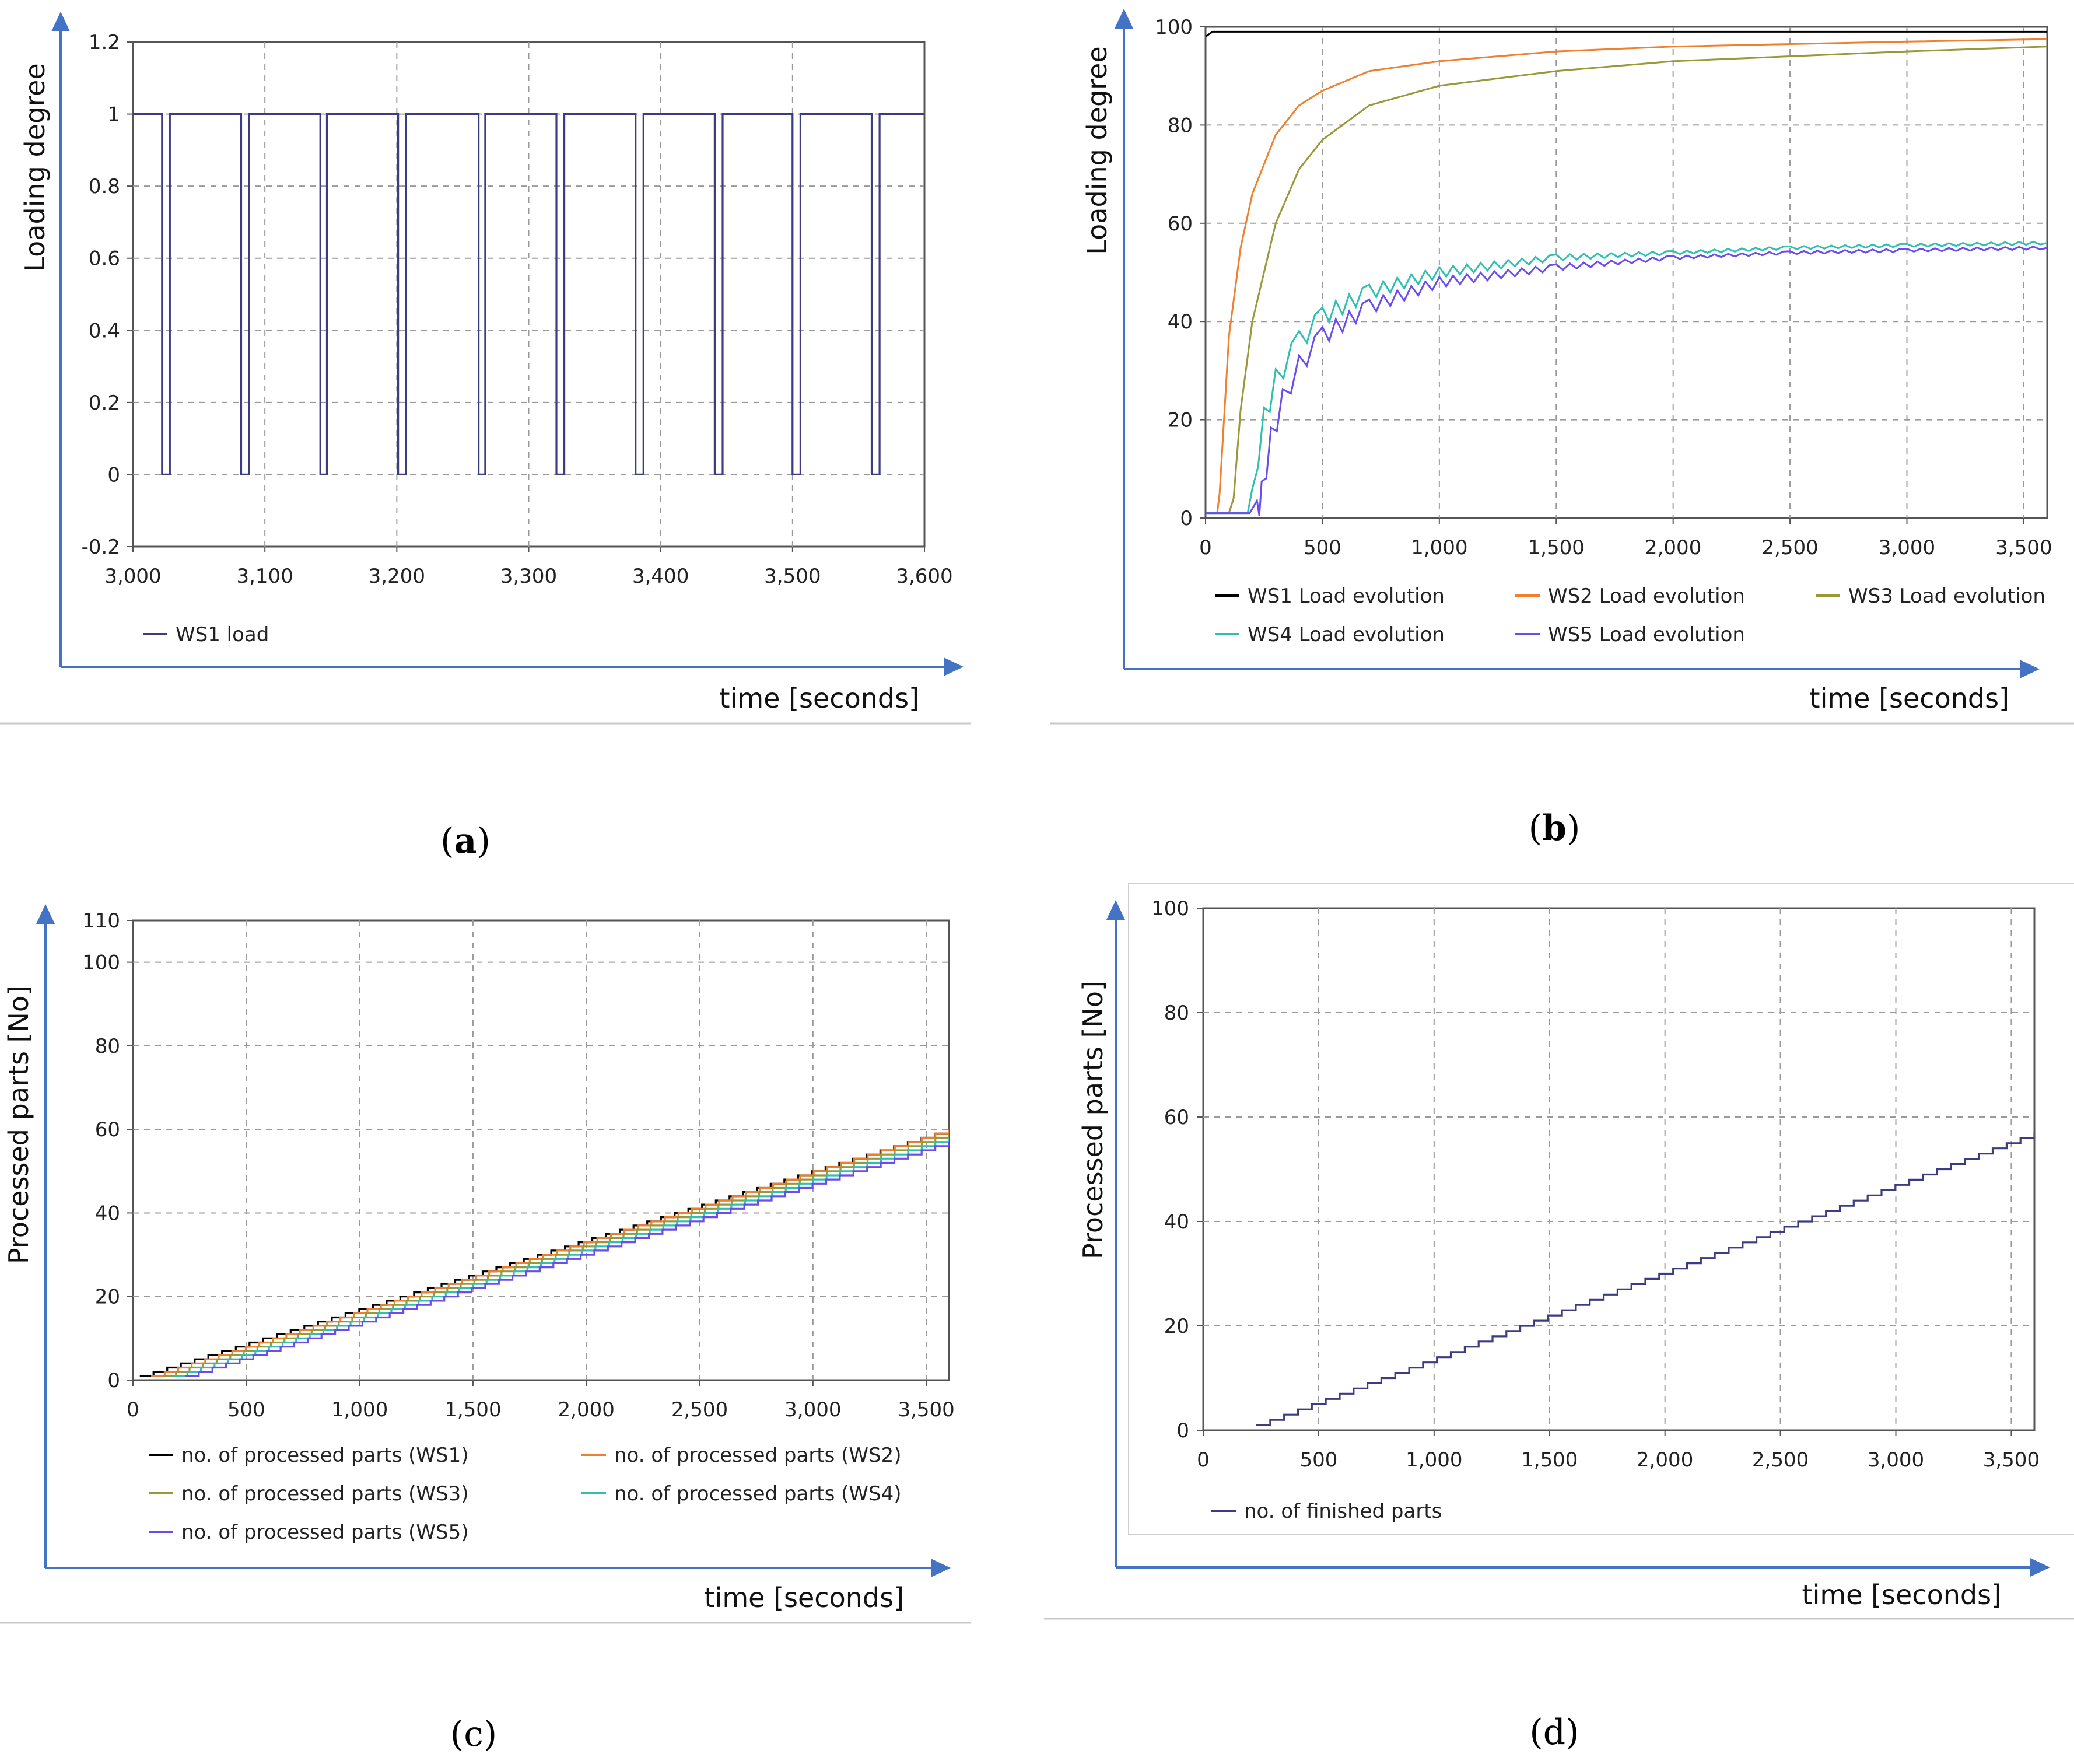 This screenshot has height=1764, width=2074. I want to click on legend-label: WS2 Load evolution, so click(1646, 596).